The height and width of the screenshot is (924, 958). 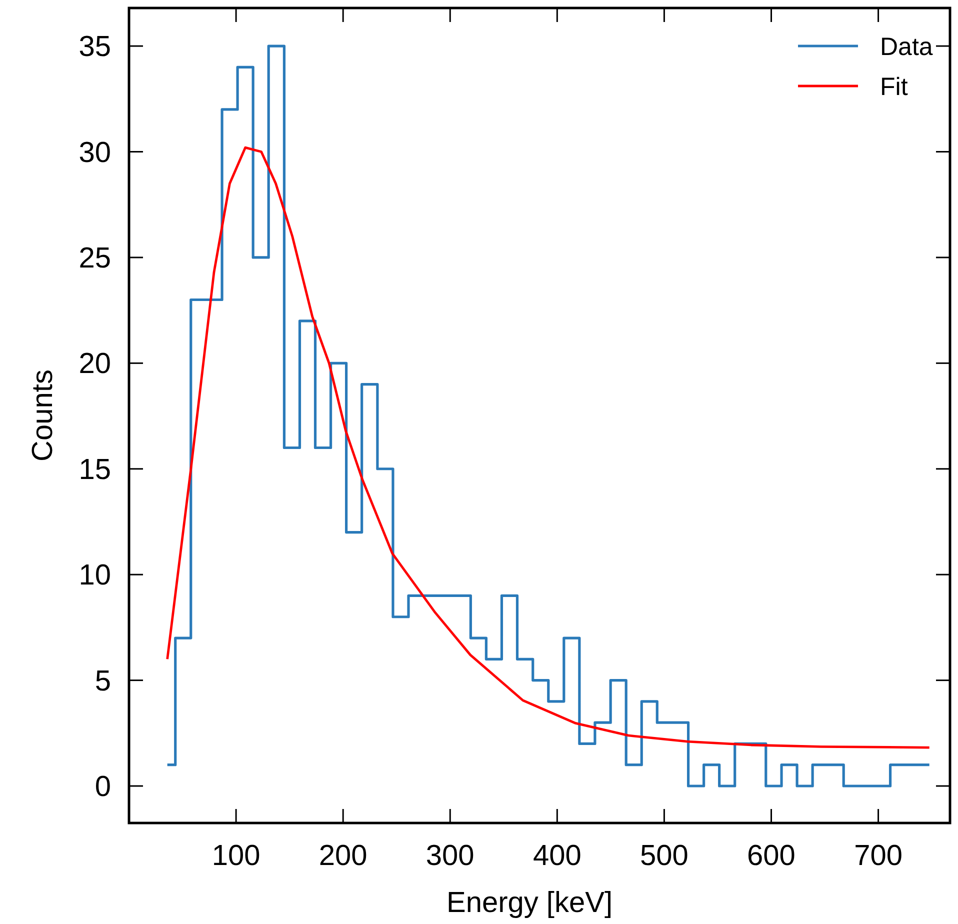 I want to click on y-tick-label: 35, so click(x=94, y=47).